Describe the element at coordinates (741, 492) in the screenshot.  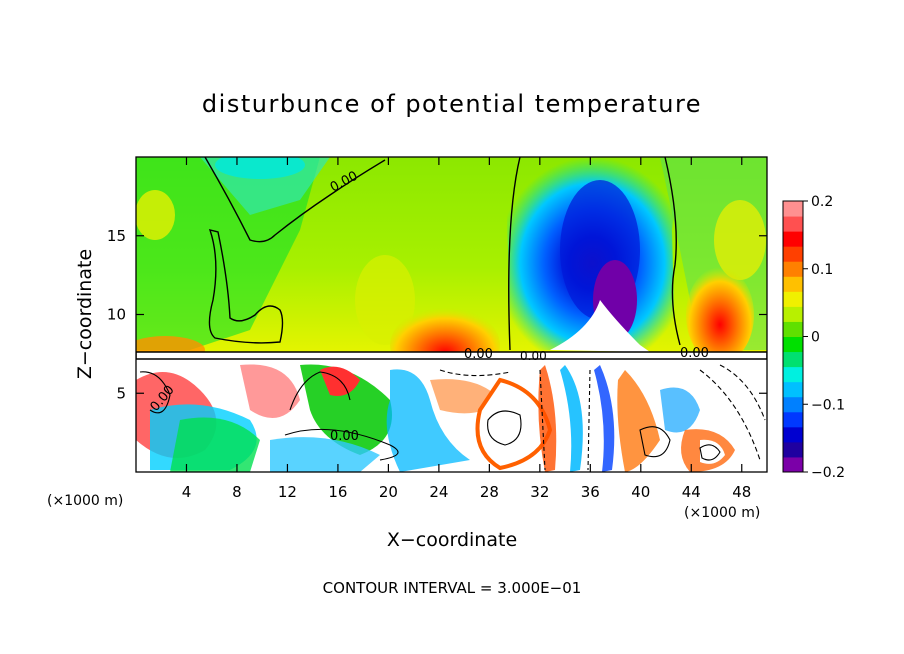
I see `x-tick-label: 48` at that location.